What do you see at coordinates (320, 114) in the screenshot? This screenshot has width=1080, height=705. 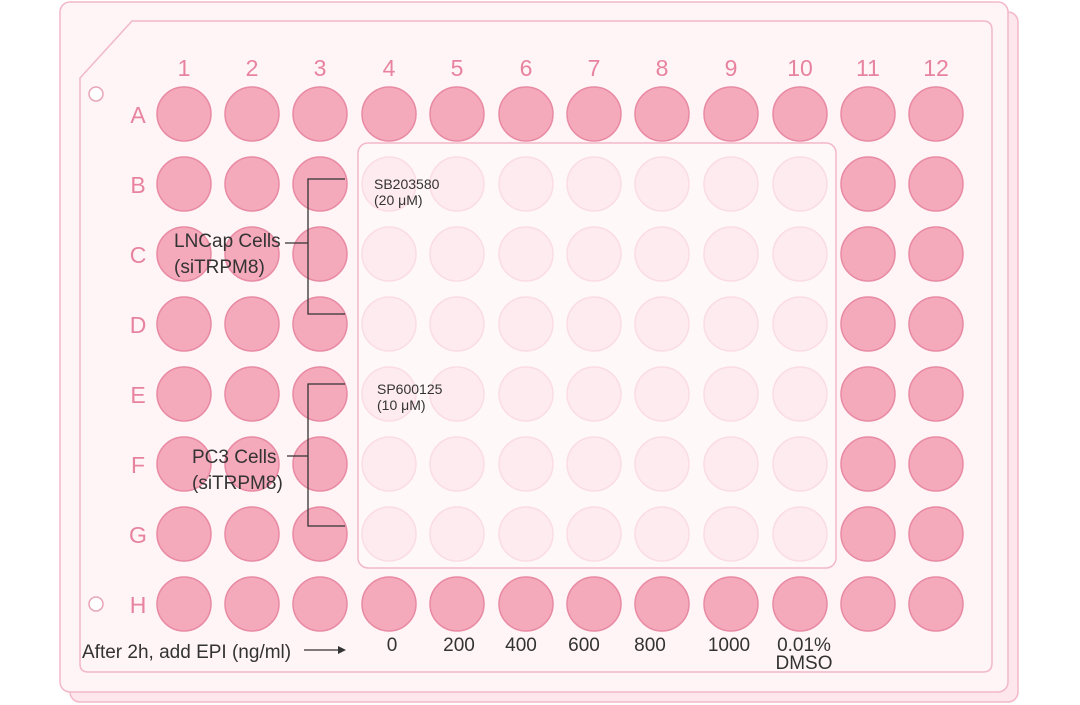 I see `well-A3` at bounding box center [320, 114].